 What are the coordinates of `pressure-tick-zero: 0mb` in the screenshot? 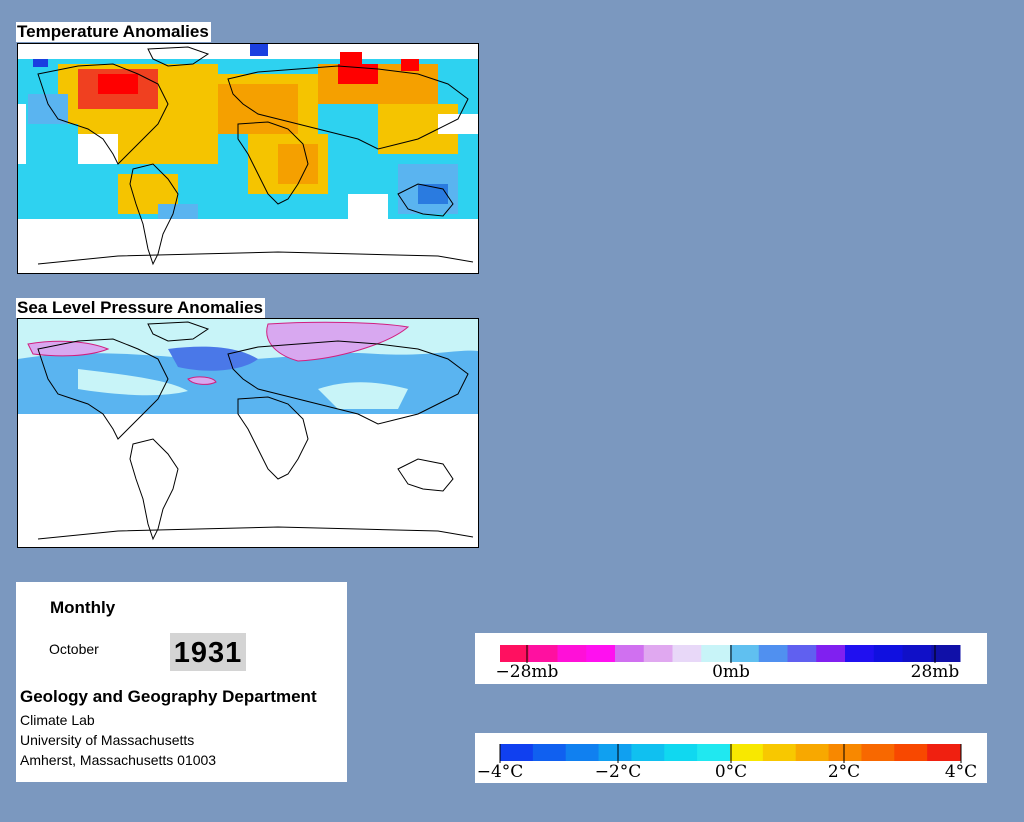 It's located at (731, 672).